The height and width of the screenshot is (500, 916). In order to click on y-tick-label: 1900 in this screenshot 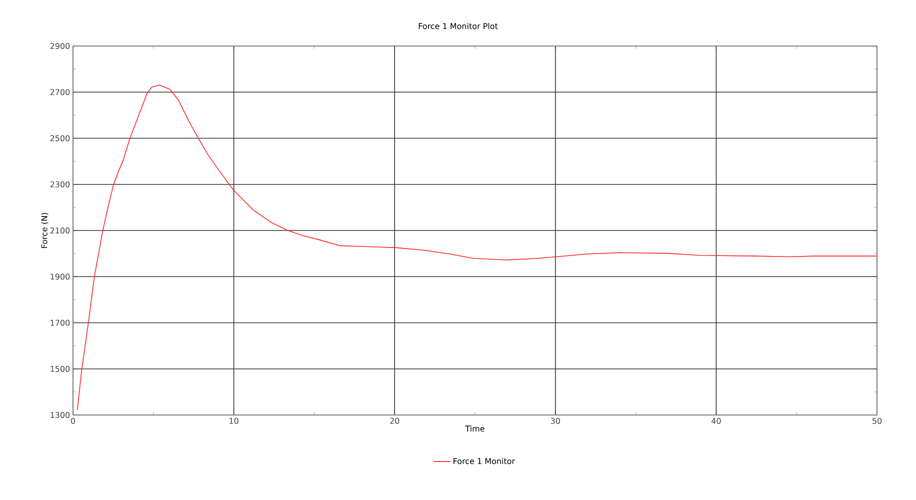, I will do `click(60, 277)`.